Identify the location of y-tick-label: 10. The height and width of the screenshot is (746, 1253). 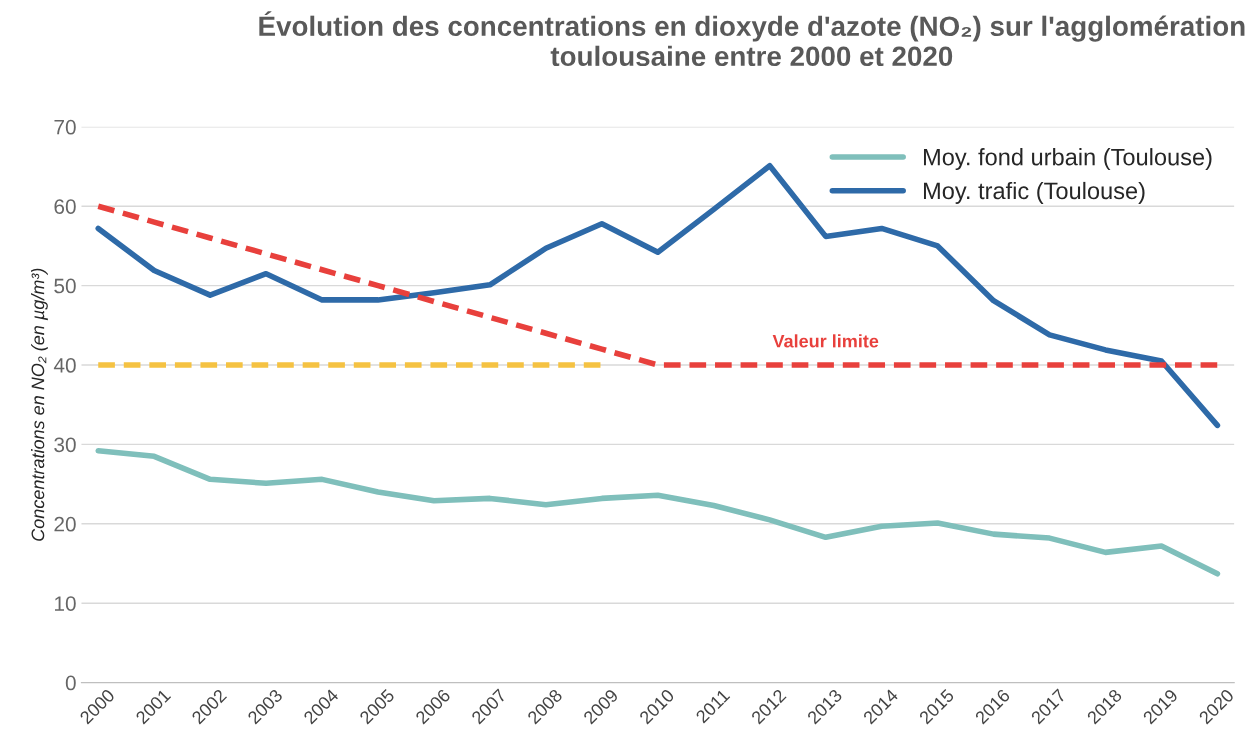
(65, 603).